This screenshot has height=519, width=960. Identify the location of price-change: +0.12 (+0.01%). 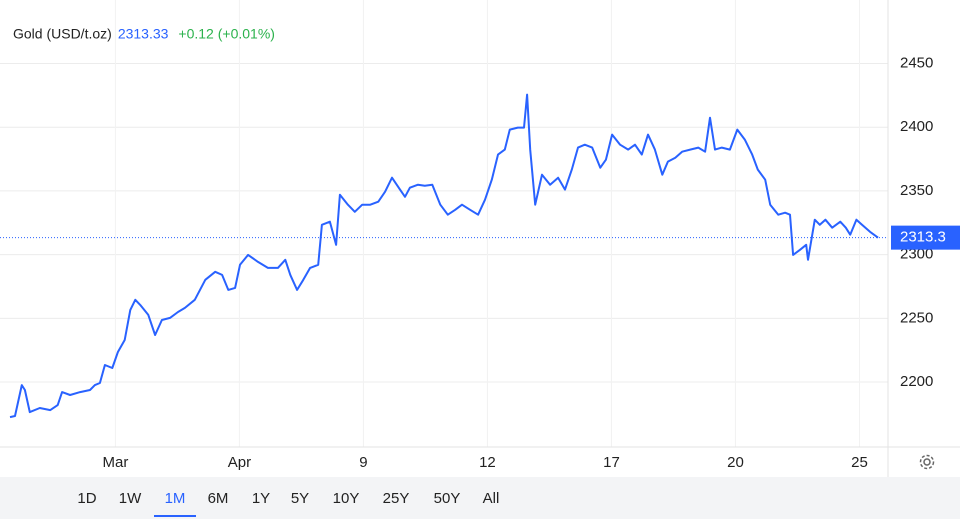
(226, 34).